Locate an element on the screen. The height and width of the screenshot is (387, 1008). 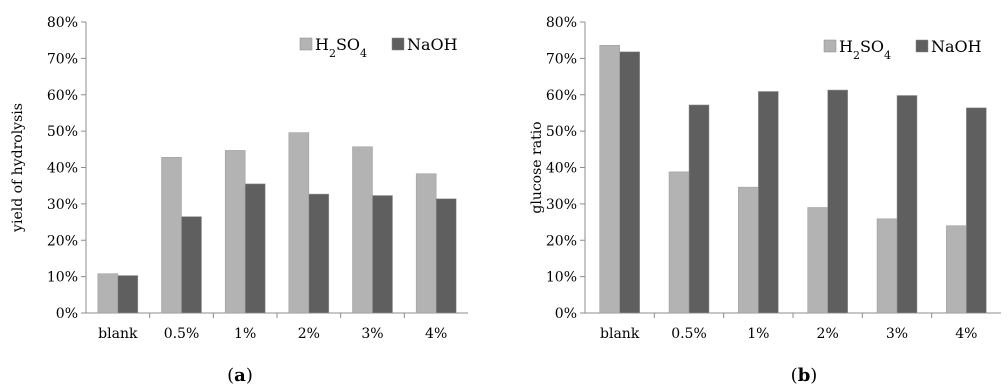
y-axis-title: yield of hydrolysis is located at coordinates (18, 168).